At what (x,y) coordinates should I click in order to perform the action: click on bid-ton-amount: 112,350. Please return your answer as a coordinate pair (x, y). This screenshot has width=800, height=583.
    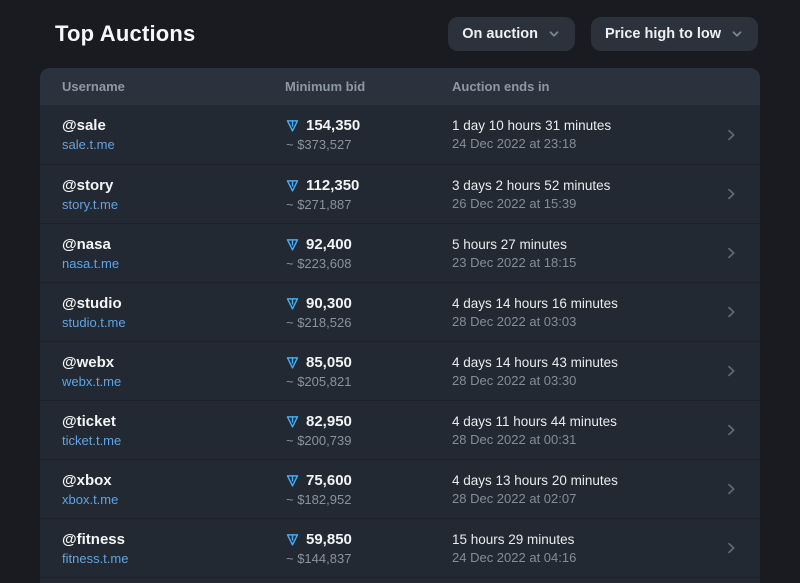
    Looking at the image, I should click on (333, 185).